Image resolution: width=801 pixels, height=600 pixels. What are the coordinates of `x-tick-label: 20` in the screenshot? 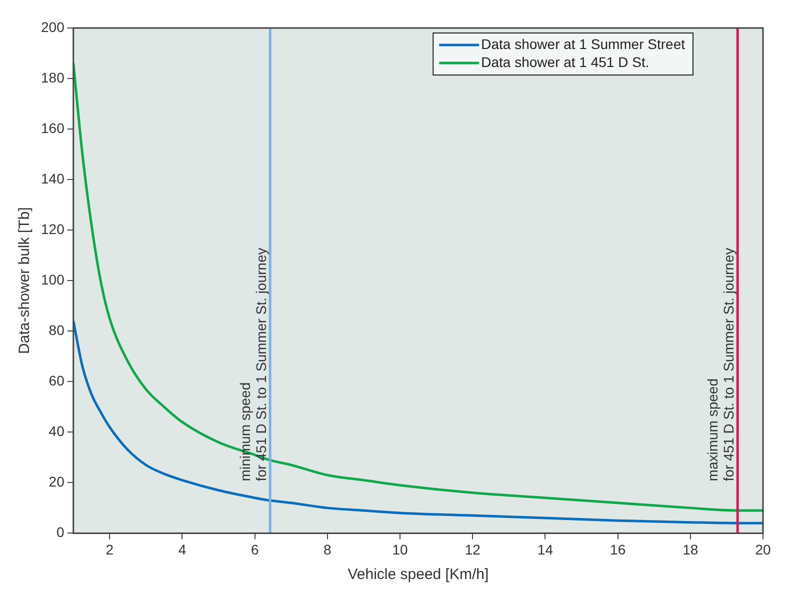 It's located at (763, 549).